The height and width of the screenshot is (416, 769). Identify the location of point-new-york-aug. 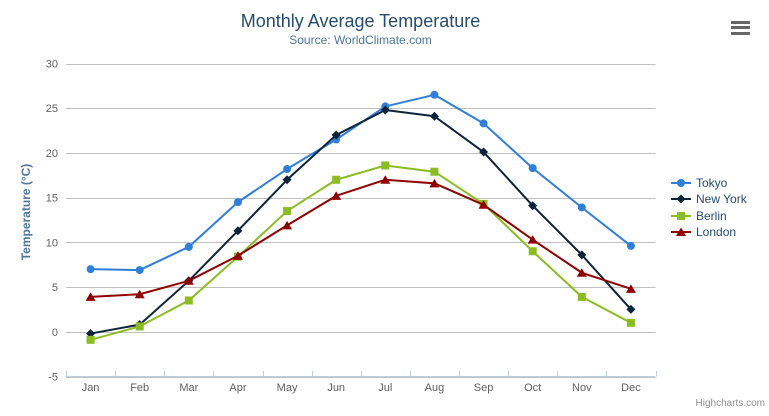
(434, 116).